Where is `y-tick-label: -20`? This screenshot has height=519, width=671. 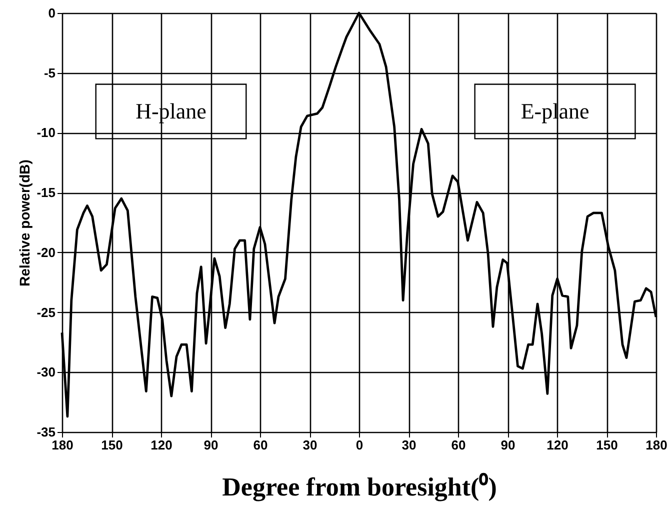
y-tick-label: -20 is located at coordinates (46, 252).